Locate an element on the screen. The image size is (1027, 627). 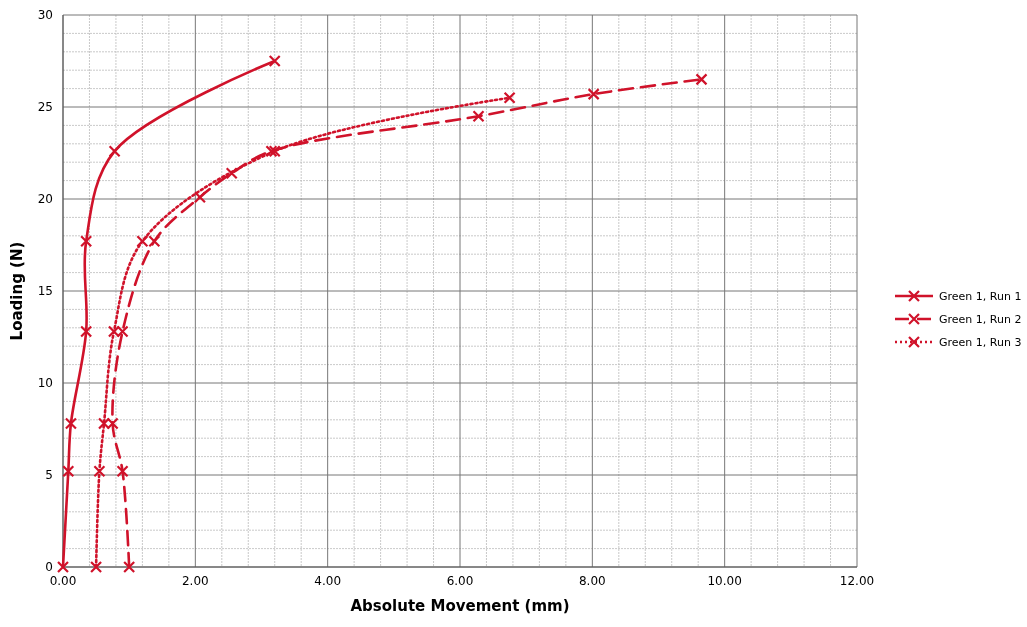
x-tick-label: 6.00 is located at coordinates (460, 581).